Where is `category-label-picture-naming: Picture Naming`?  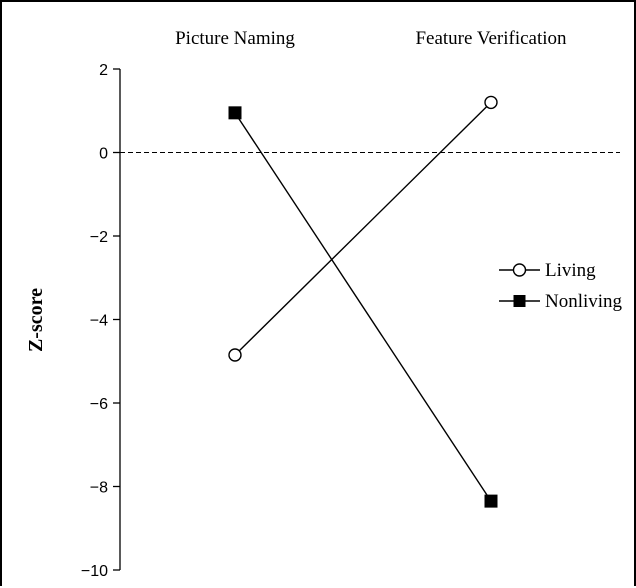
category-label-picture-naming: Picture Naming is located at coordinates (235, 38).